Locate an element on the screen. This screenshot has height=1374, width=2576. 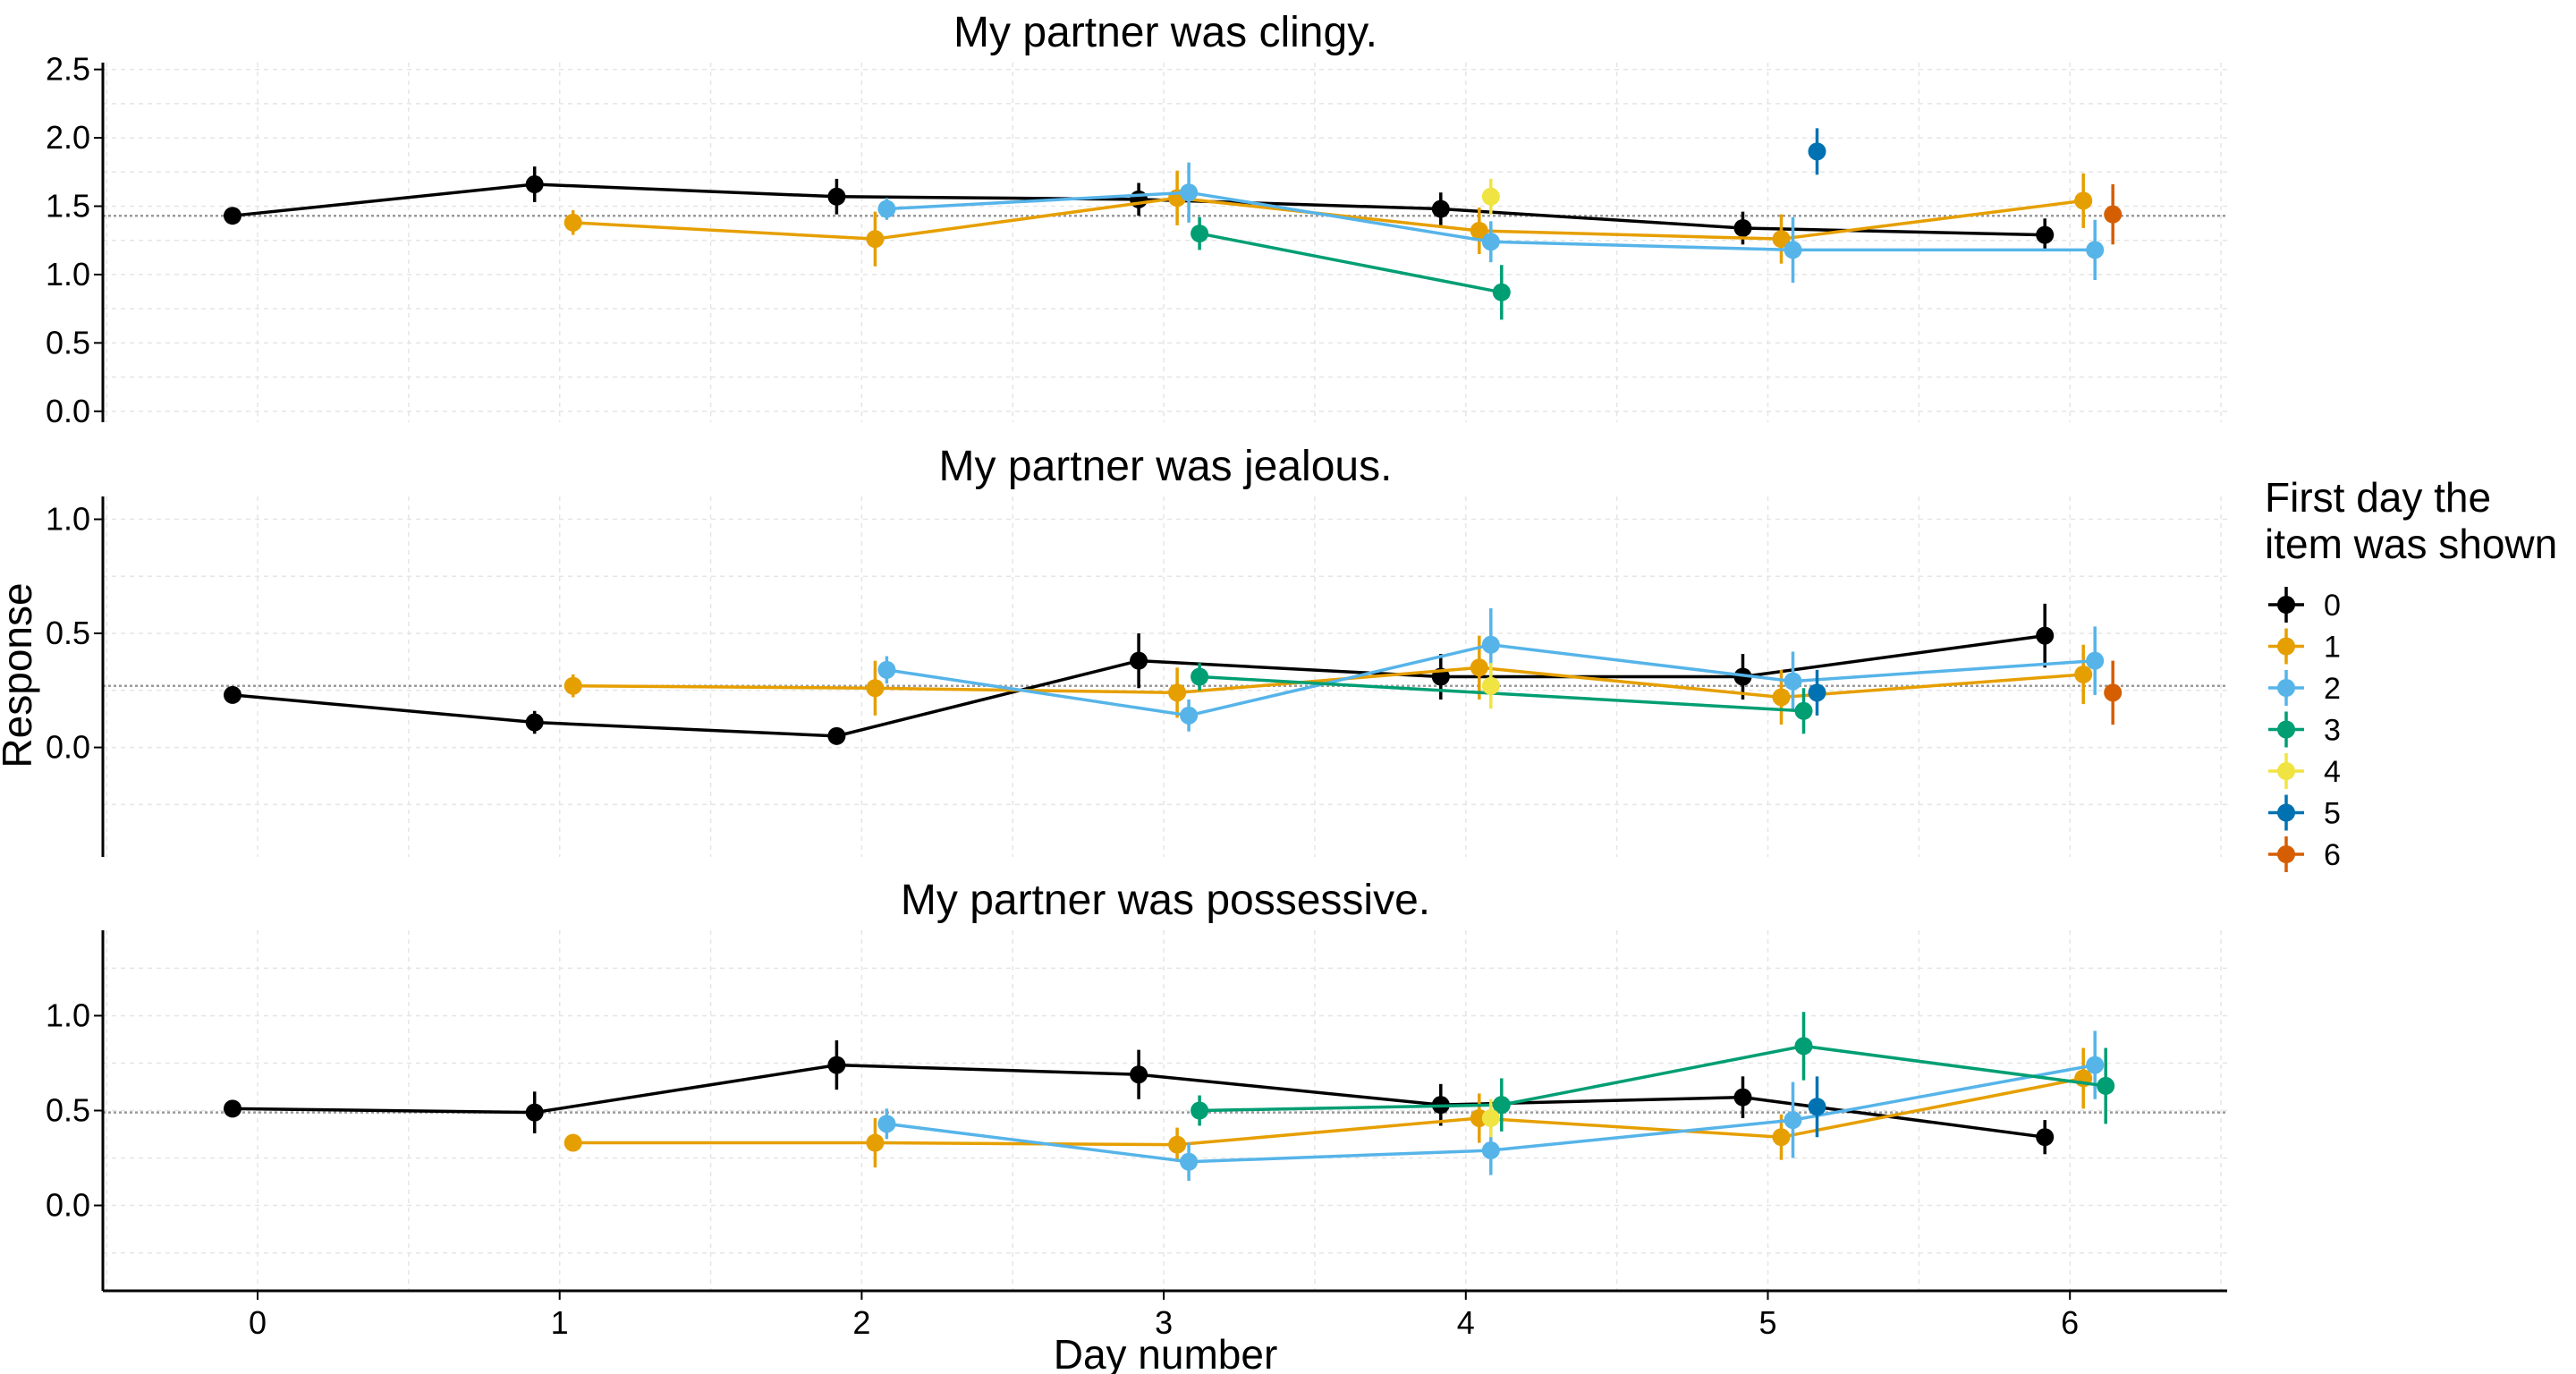
x-axis-title: Day number is located at coordinates (1166, 1352).